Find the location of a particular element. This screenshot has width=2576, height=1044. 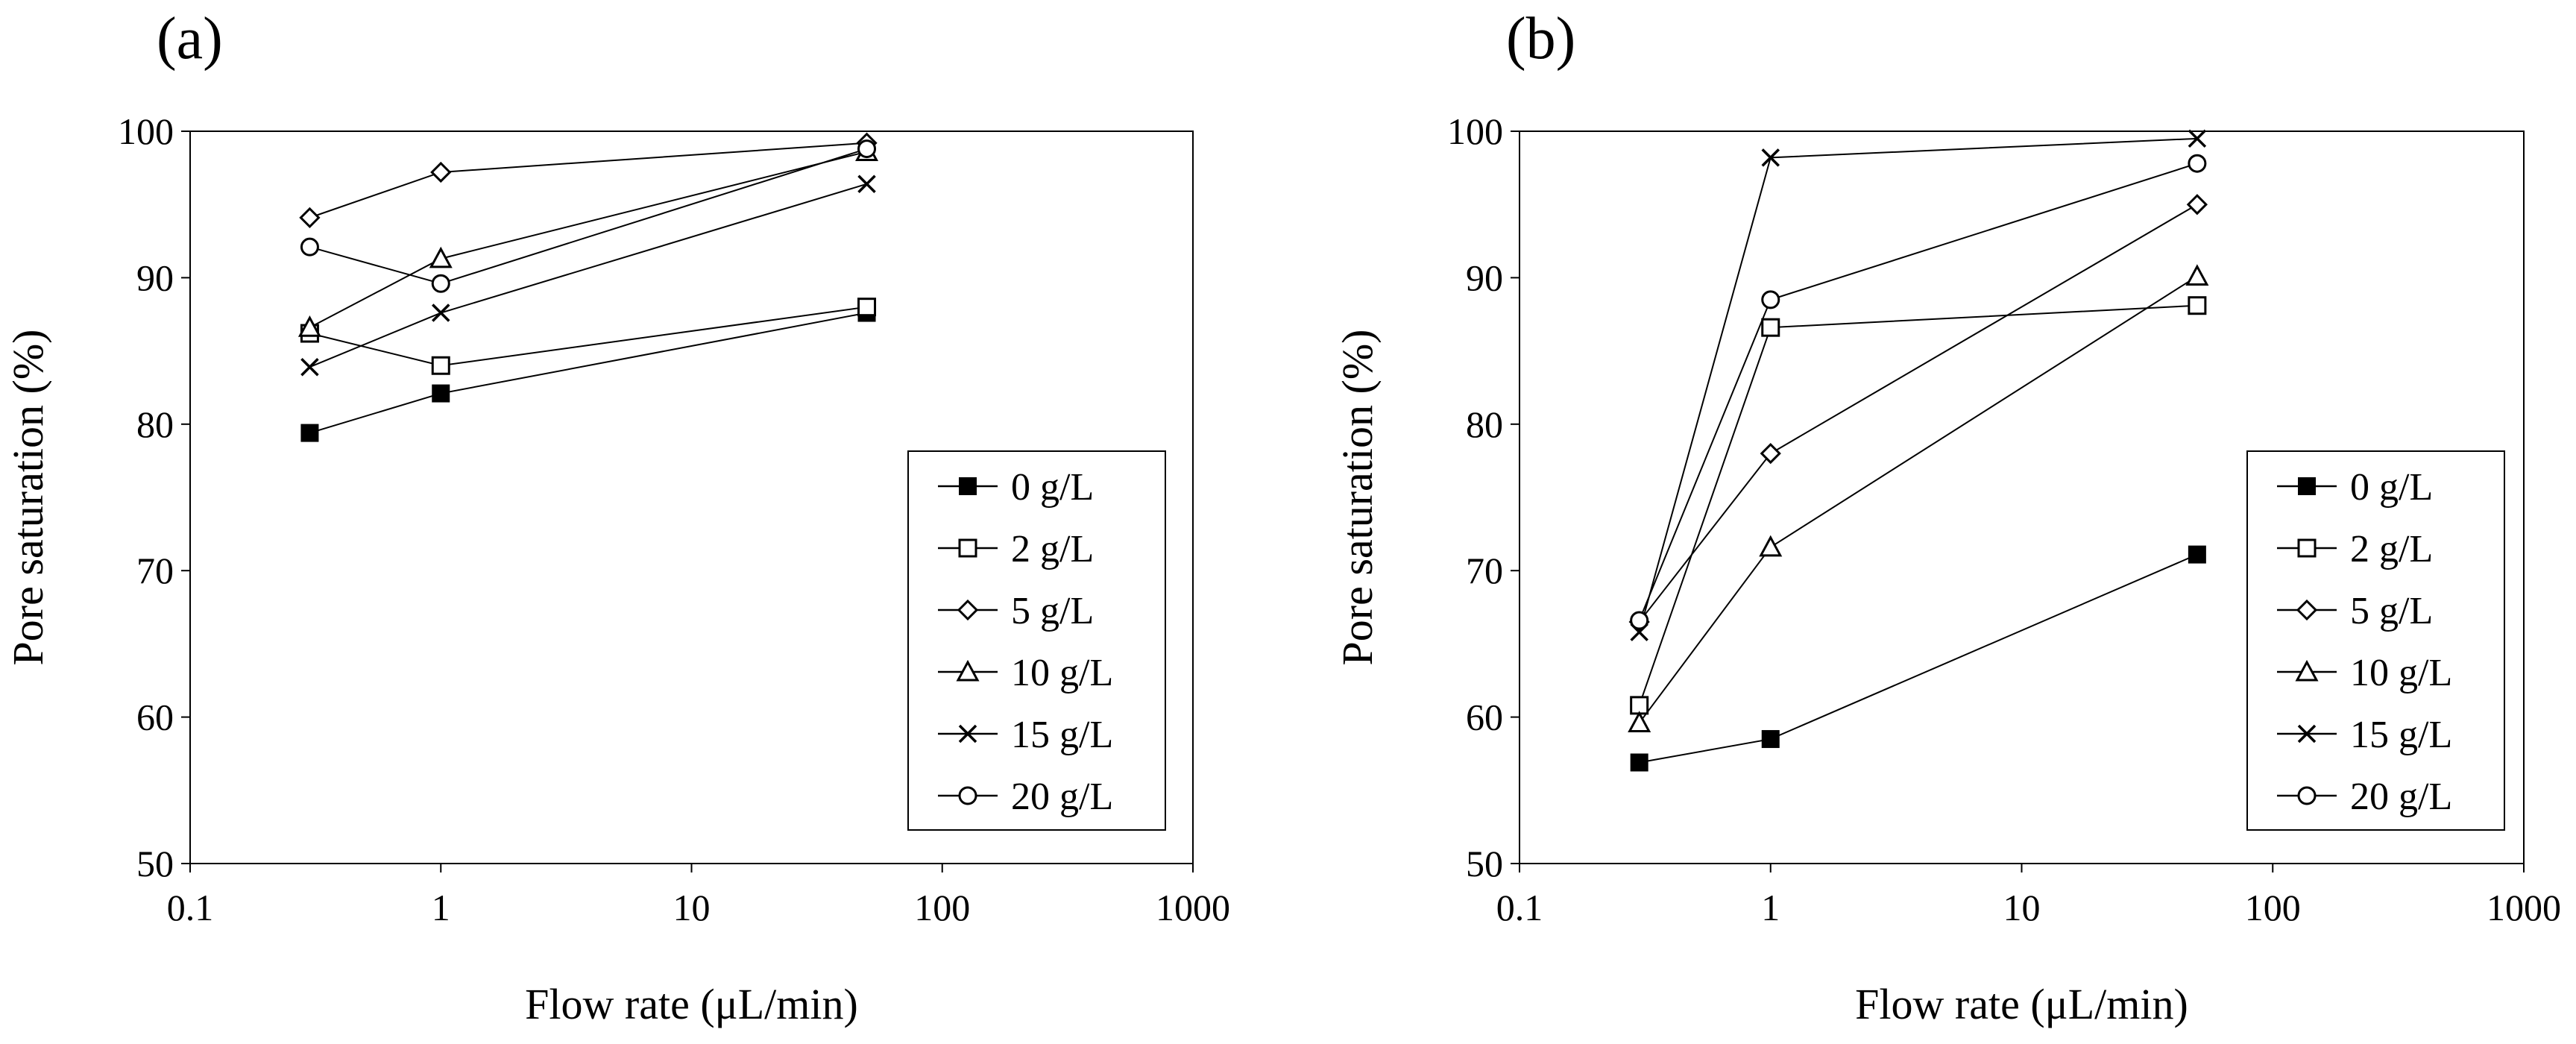

x-tick-label: 1 is located at coordinates (441, 907).